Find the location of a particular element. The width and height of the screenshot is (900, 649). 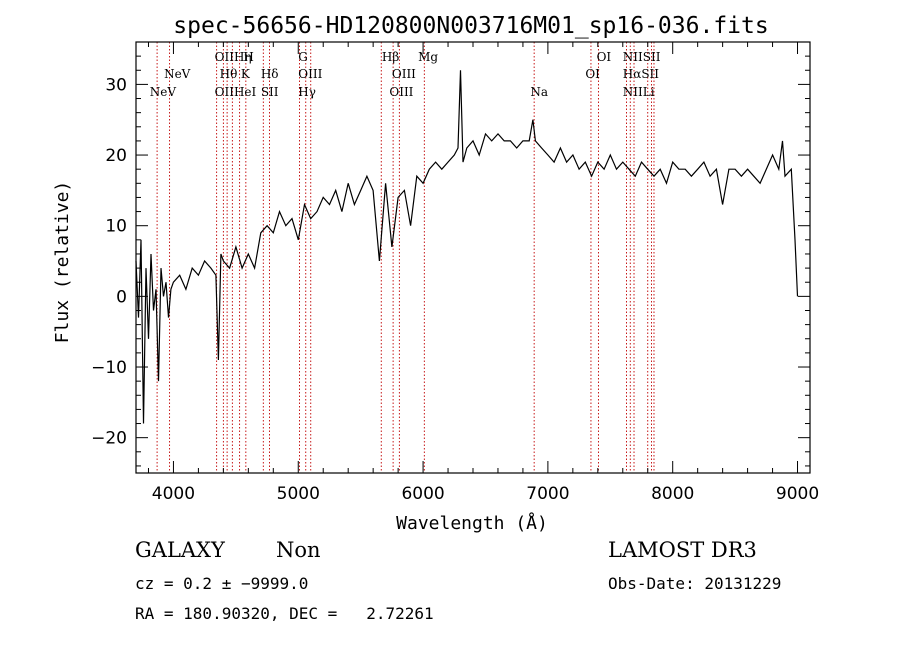

line-label: SII is located at coordinates (270, 92).